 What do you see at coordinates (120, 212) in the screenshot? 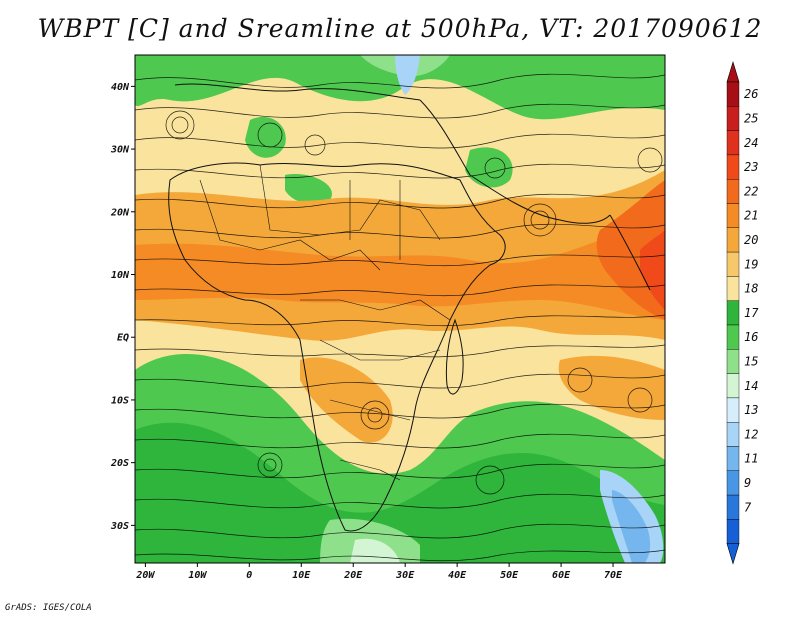
I see `lat-label: 20N` at bounding box center [120, 212].